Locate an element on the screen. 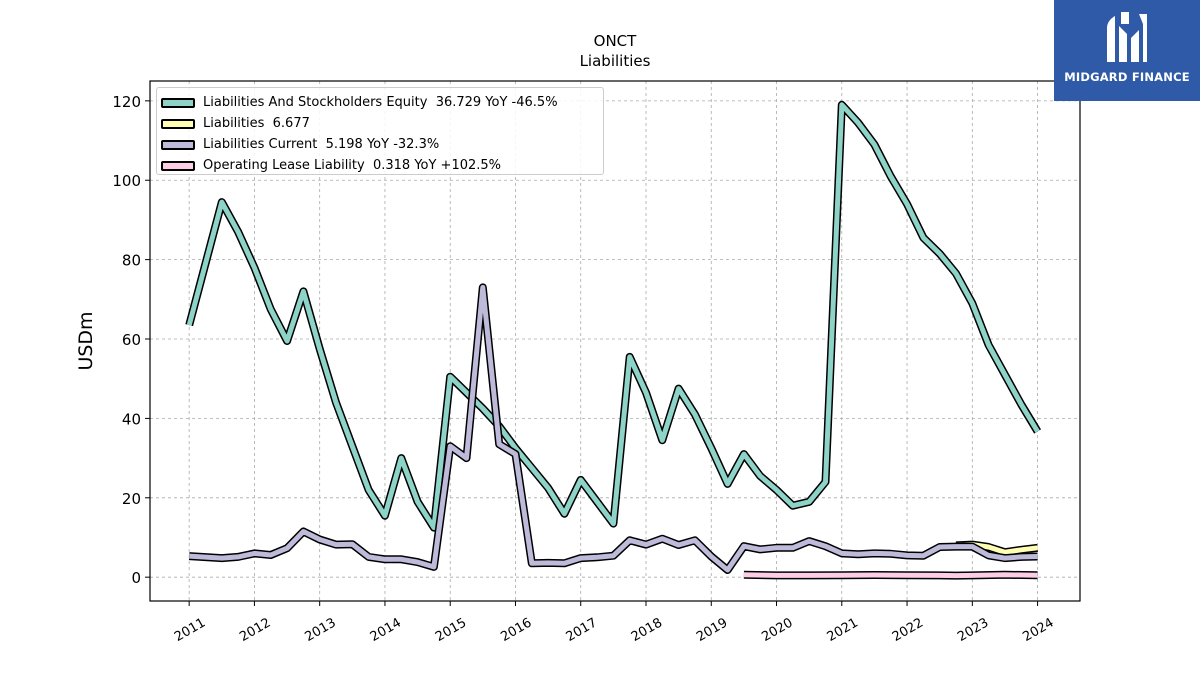  x-tick-label: 2012 is located at coordinates (255, 630).